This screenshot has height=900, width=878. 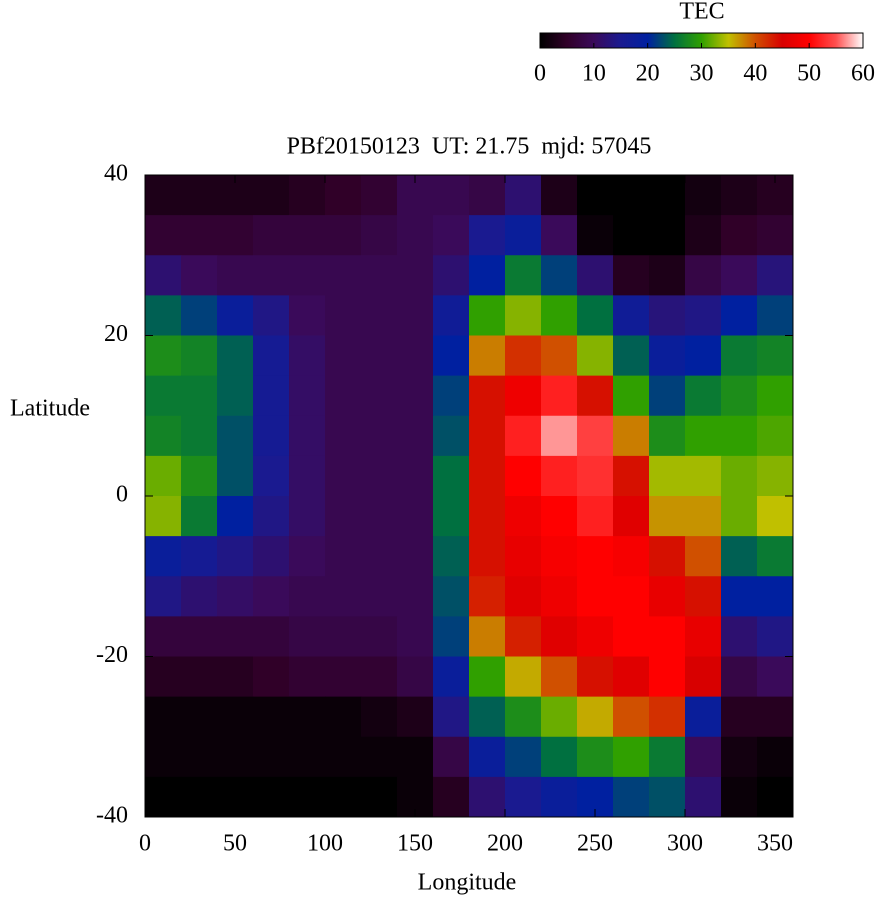 I want to click on x-tick-label: 350, so click(x=775, y=844).